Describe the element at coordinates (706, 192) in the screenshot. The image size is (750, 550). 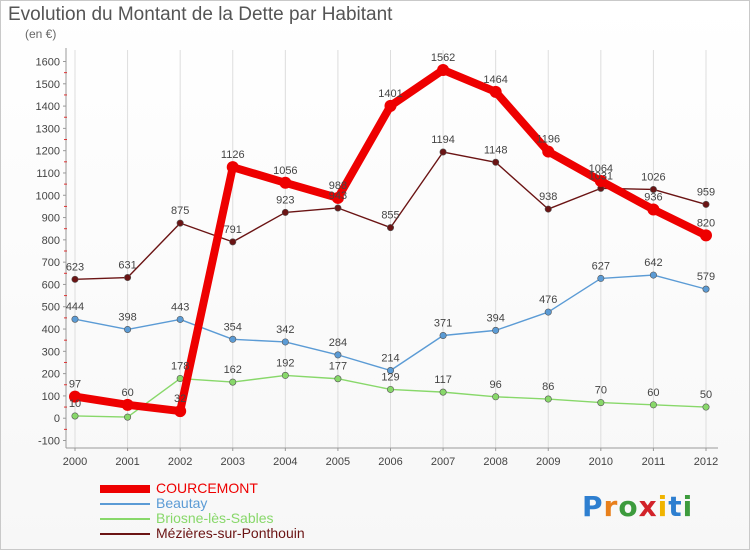
I see `data-label-mezieres-sur-ponthouin: 959` at that location.